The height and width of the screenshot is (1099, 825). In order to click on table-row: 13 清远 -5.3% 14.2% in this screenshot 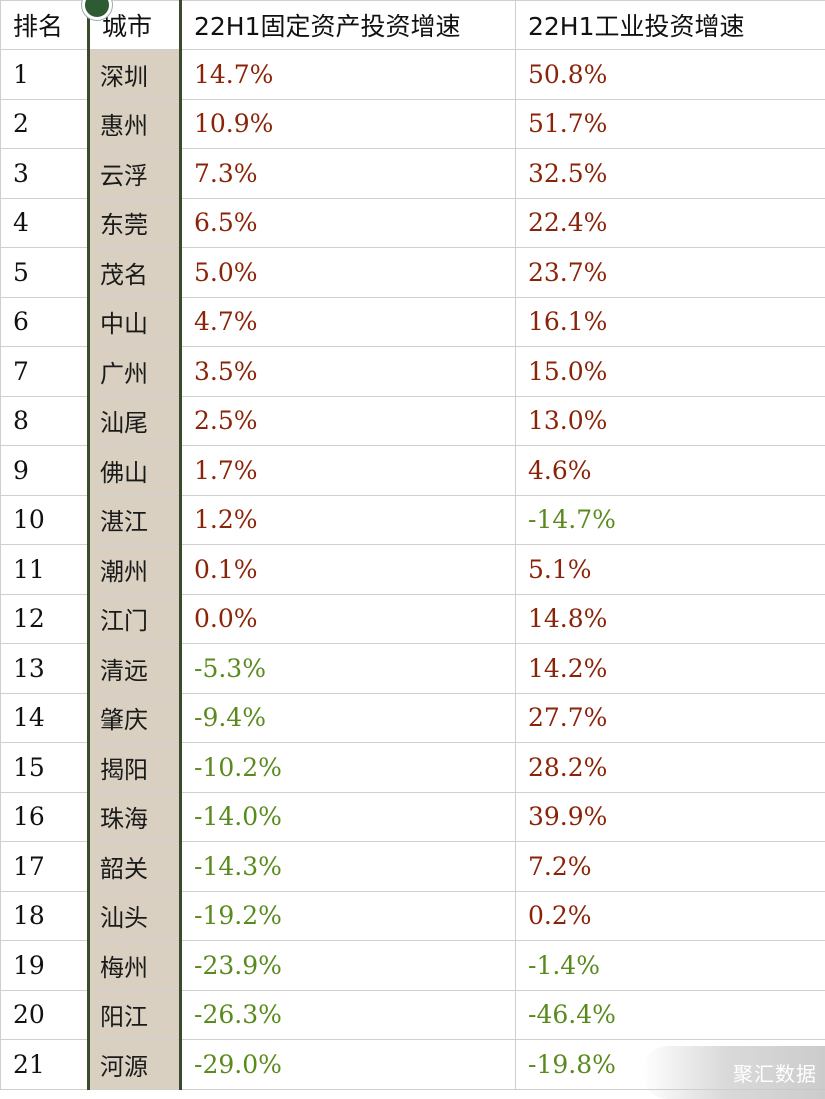, I will do `click(412, 668)`.